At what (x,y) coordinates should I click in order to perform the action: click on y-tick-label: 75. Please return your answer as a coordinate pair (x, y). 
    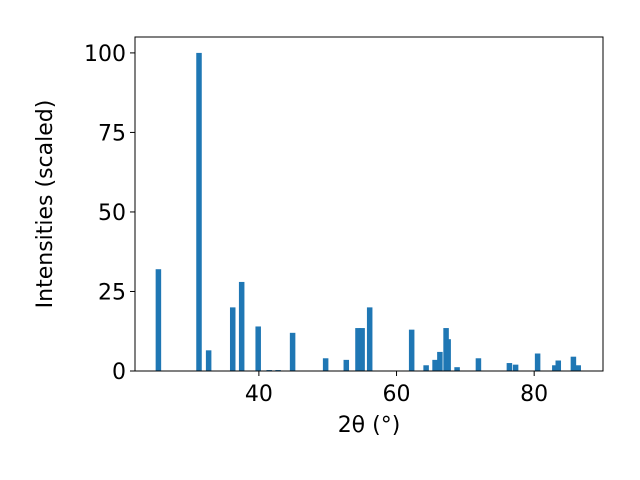
    Looking at the image, I should click on (112, 133).